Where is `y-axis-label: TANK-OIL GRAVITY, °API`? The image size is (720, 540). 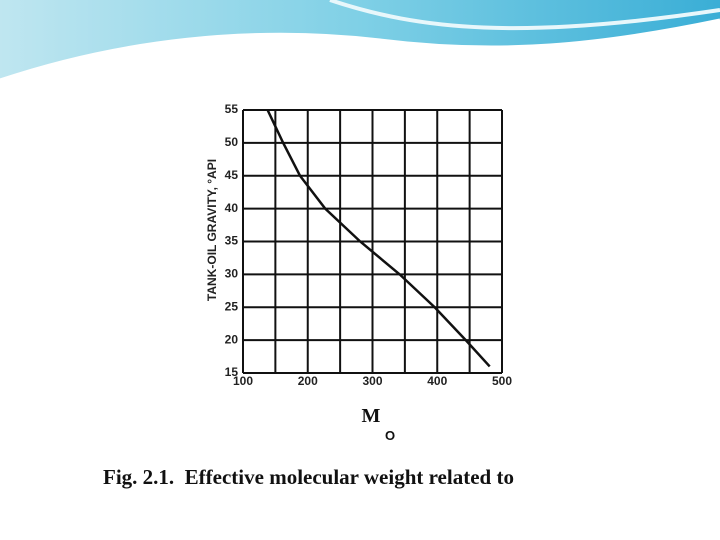
y-axis-label: TANK-OIL GRAVITY, °API is located at coordinates (212, 230).